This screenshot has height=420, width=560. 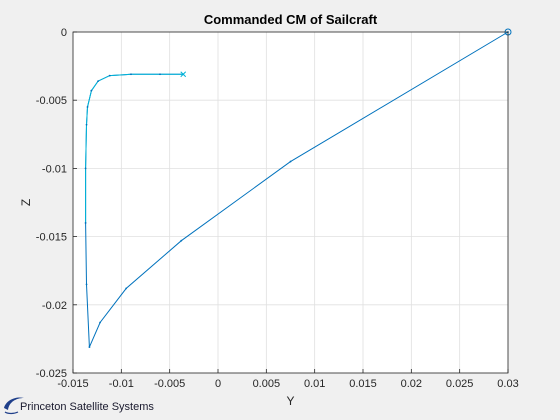 I want to click on logo-text: Princeton Satellite Systems, so click(x=87, y=407).